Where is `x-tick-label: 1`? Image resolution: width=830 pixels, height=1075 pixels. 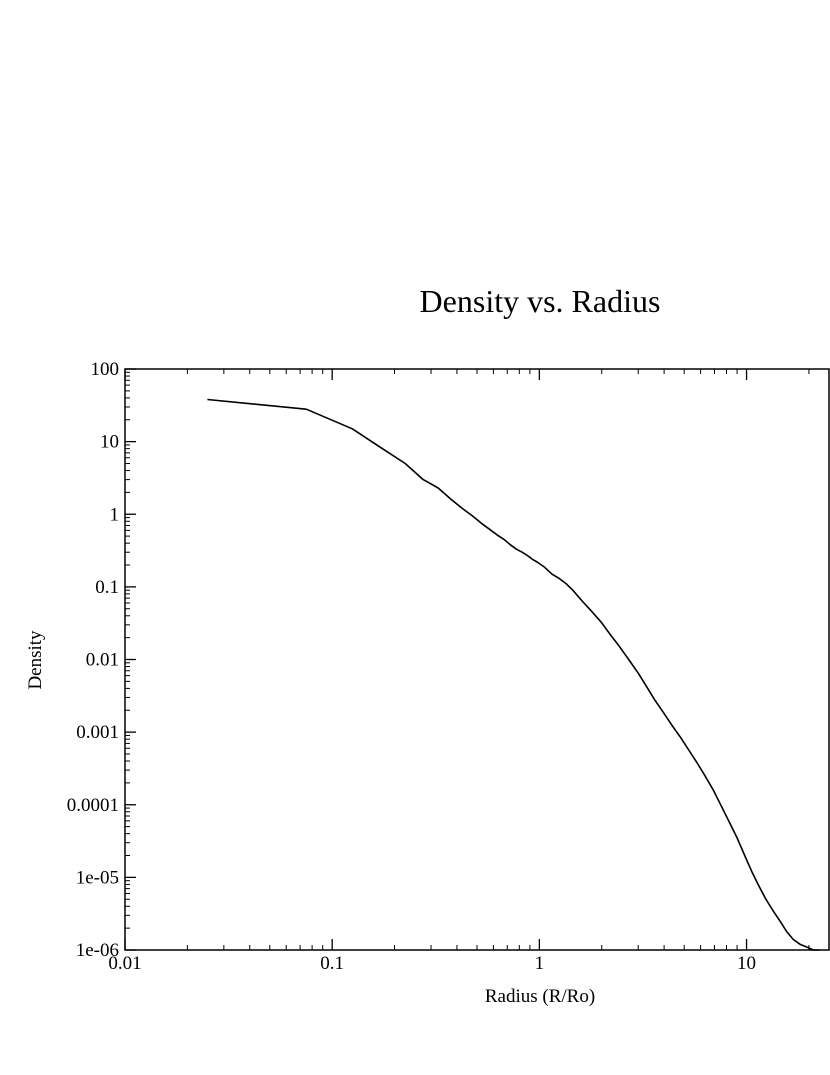 x-tick-label: 1 is located at coordinates (540, 963).